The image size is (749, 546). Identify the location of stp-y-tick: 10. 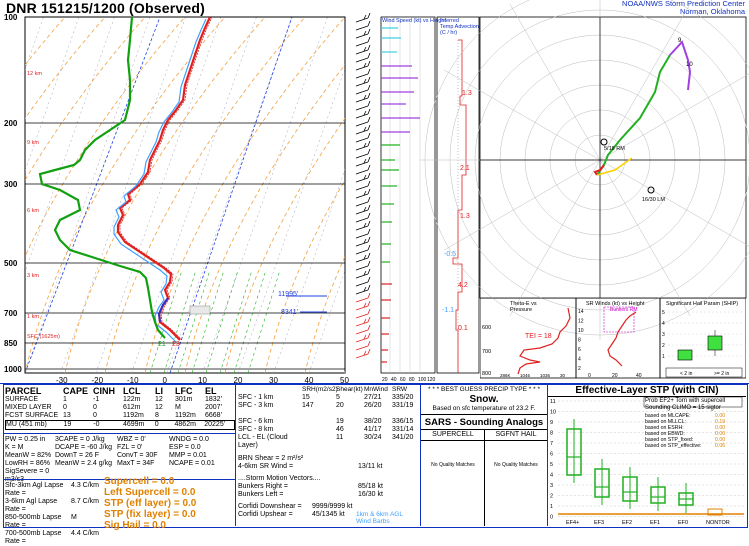
(553, 413).